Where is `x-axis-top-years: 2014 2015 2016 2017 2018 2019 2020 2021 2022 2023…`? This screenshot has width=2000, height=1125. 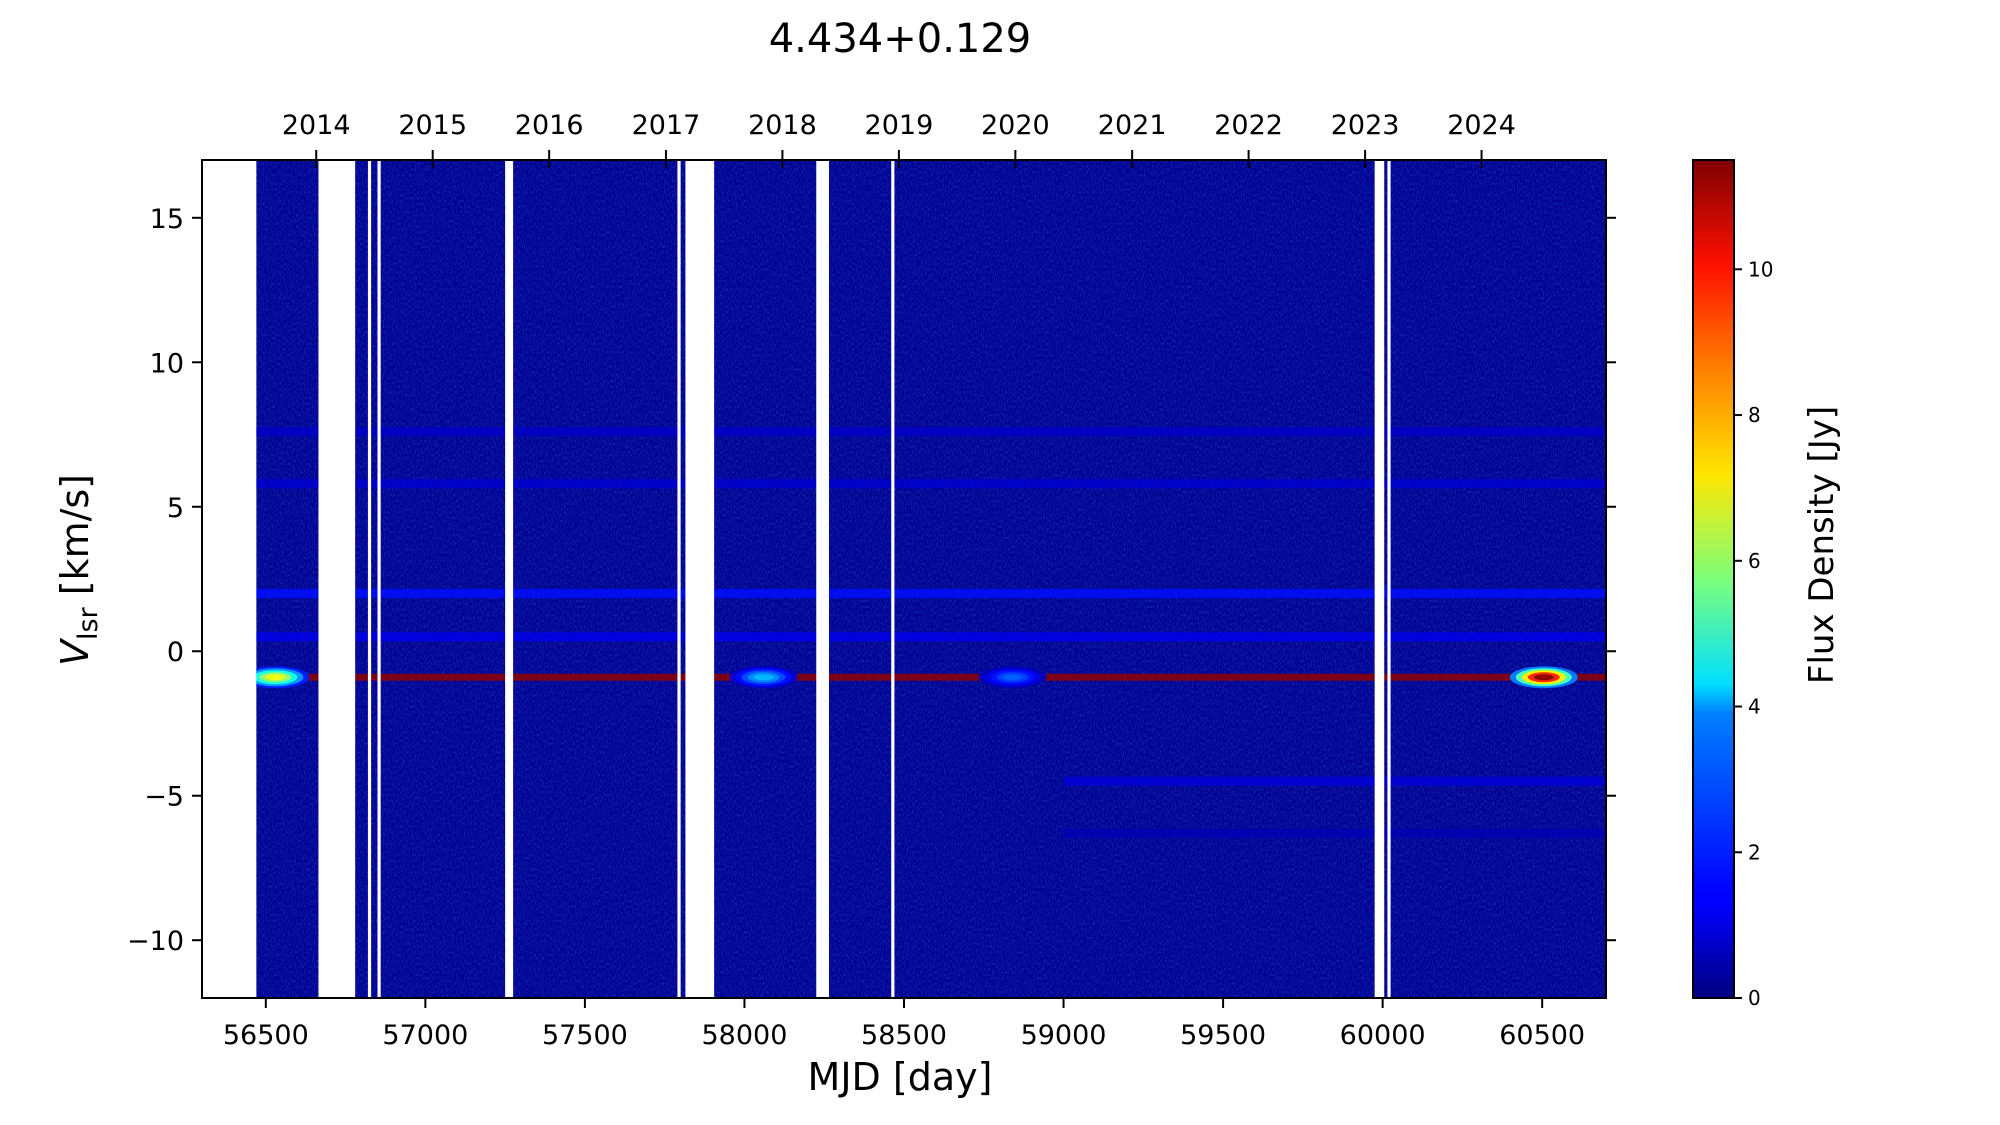
x-axis-top-years: 2014 2015 2016 2017 2018 2019 2020 2021 2022 2023… is located at coordinates (899, 139).